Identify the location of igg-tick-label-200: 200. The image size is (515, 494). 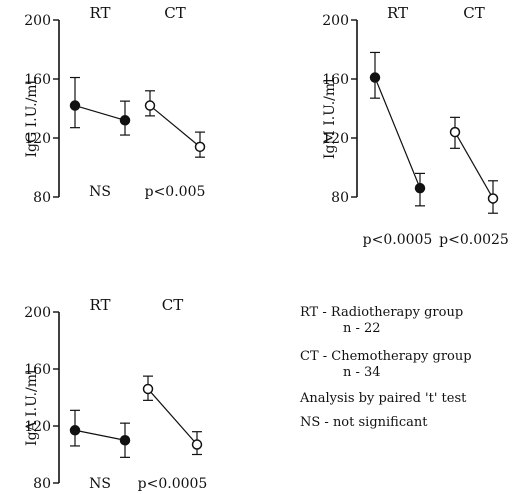
(37, 21).